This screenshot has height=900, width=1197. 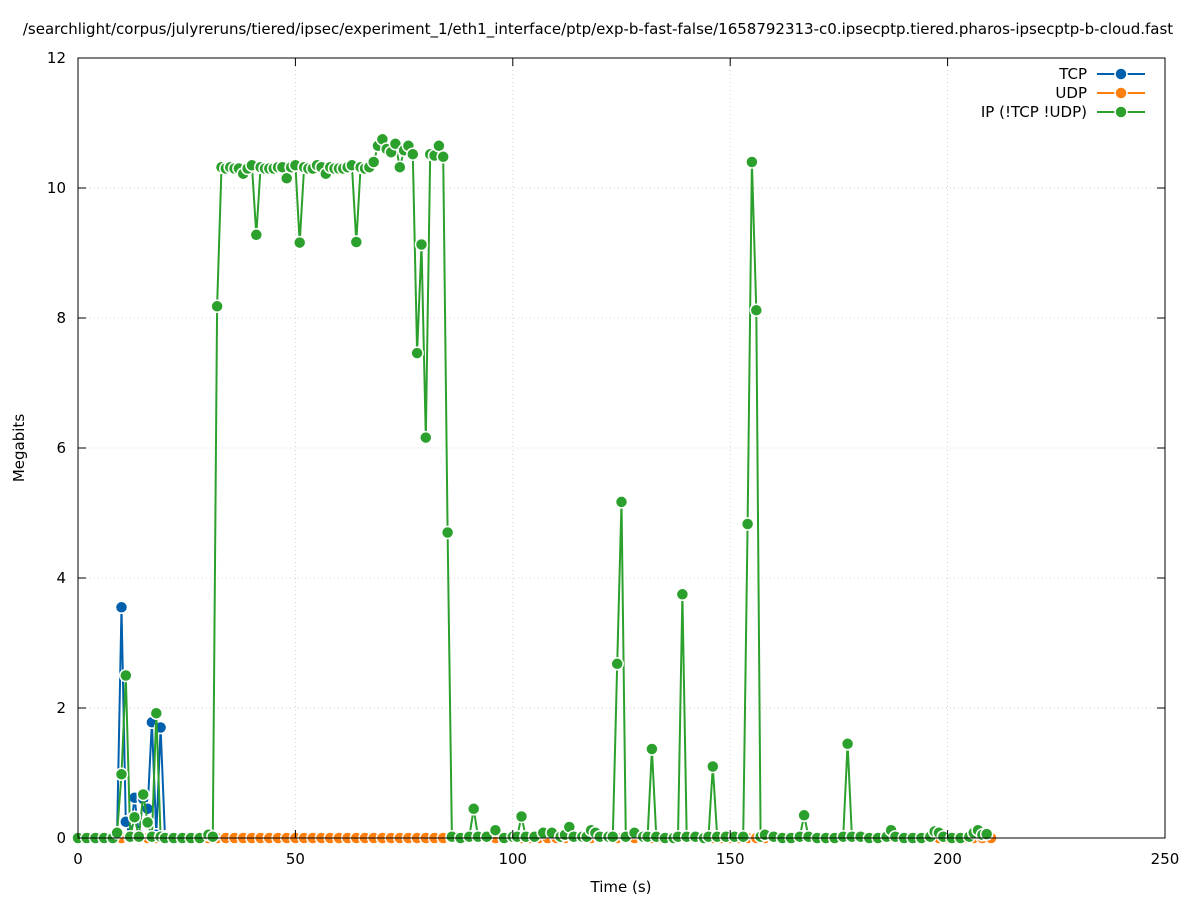 I want to click on x-tick-label: 50, so click(x=295, y=859).